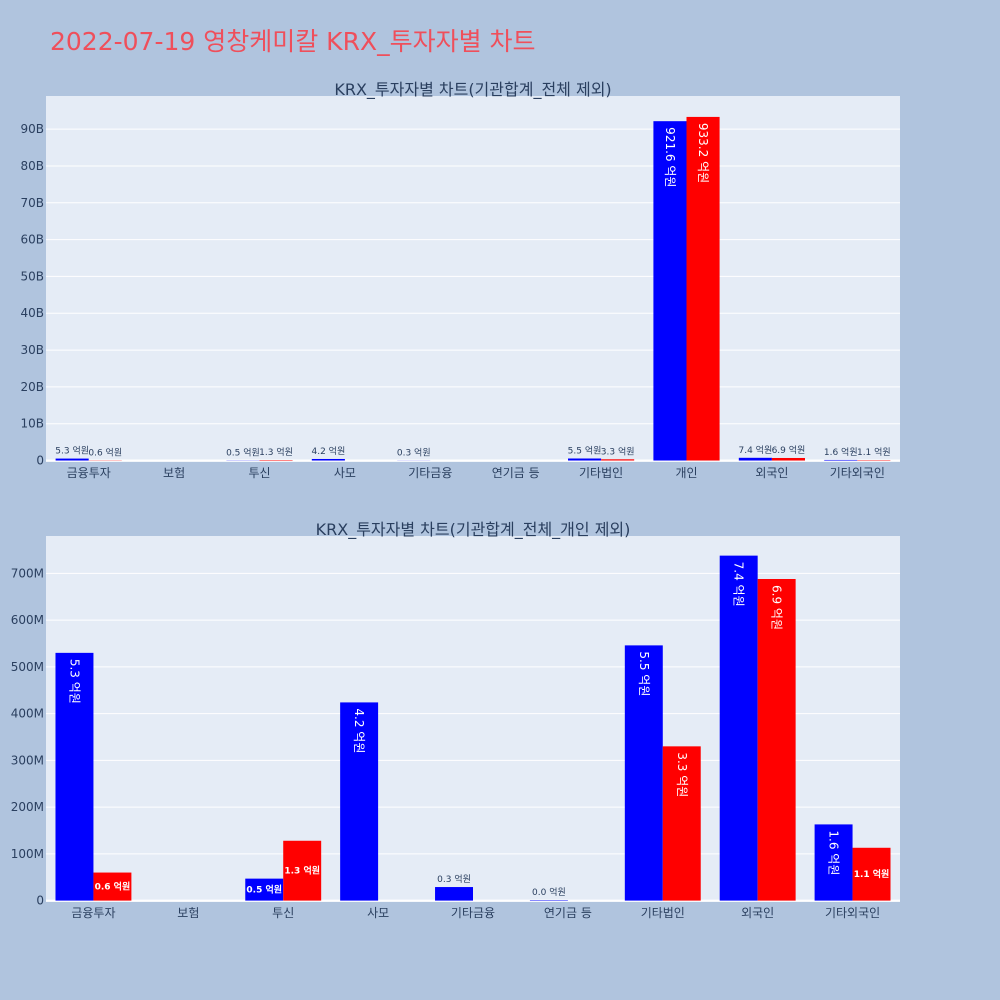 The image size is (1000, 1000). What do you see at coordinates (27, 573) in the screenshot?
I see `y-tick-label: 700M` at bounding box center [27, 573].